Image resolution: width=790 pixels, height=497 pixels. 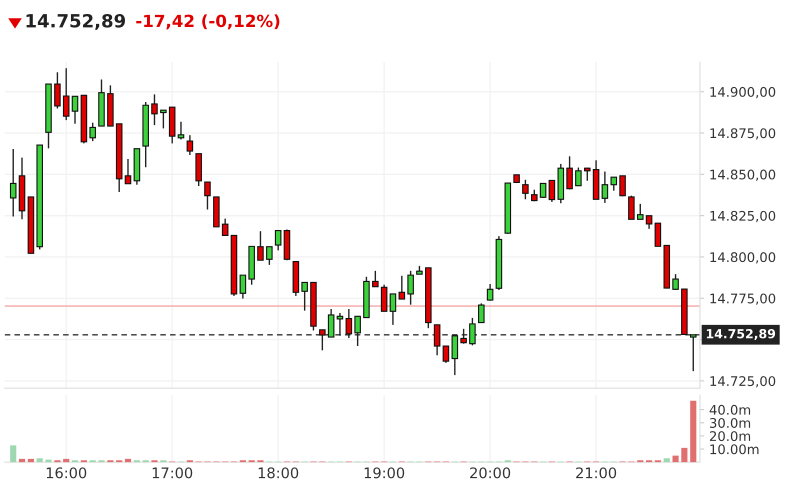 I want to click on y-tick-label: 14.725,00, so click(x=743, y=382).